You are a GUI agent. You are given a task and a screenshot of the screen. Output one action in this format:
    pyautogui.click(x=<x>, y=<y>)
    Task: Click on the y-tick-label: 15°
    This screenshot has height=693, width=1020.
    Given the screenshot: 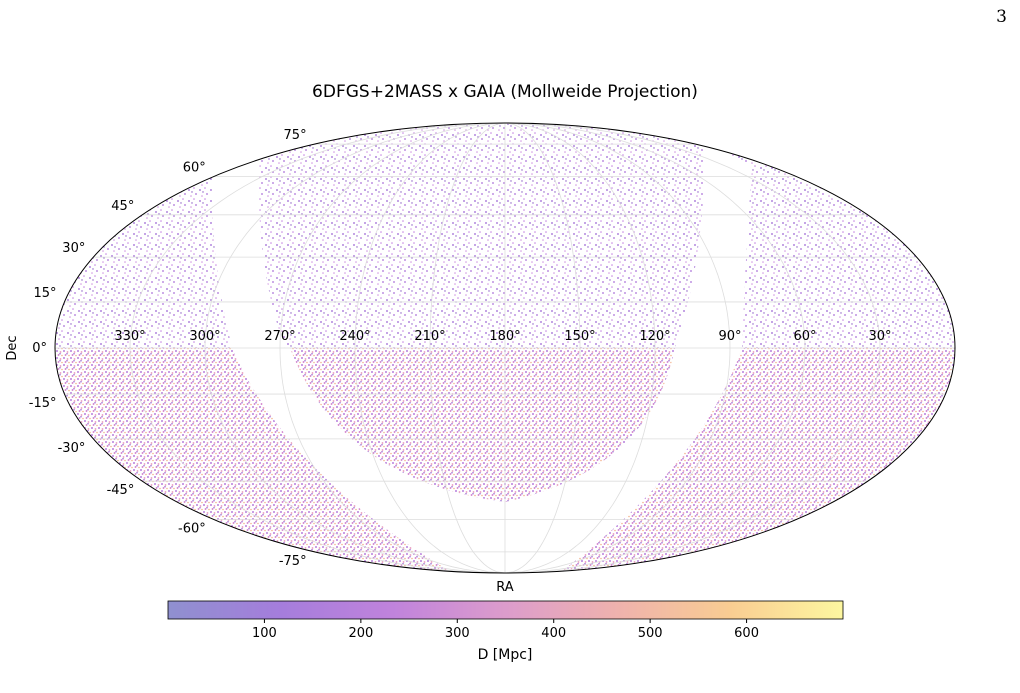 What is the action you would take?
    pyautogui.click(x=44, y=293)
    